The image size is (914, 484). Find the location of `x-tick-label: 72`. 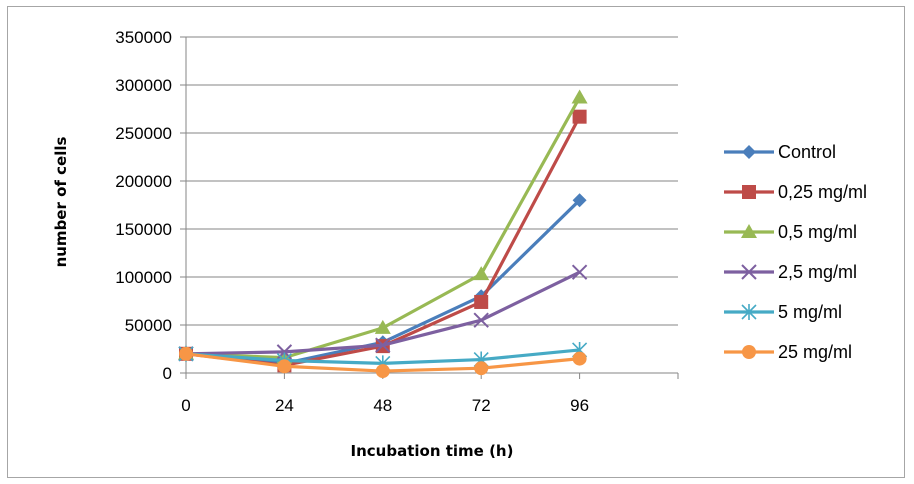

x-tick-label: 72 is located at coordinates (481, 405).